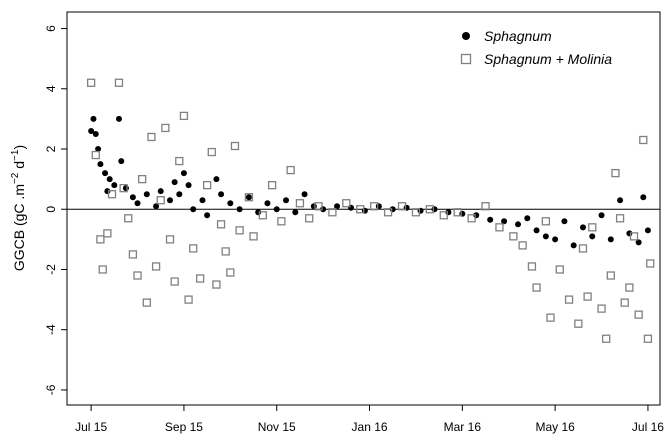  I want to click on y-tick-label: 0, so click(51, 209).